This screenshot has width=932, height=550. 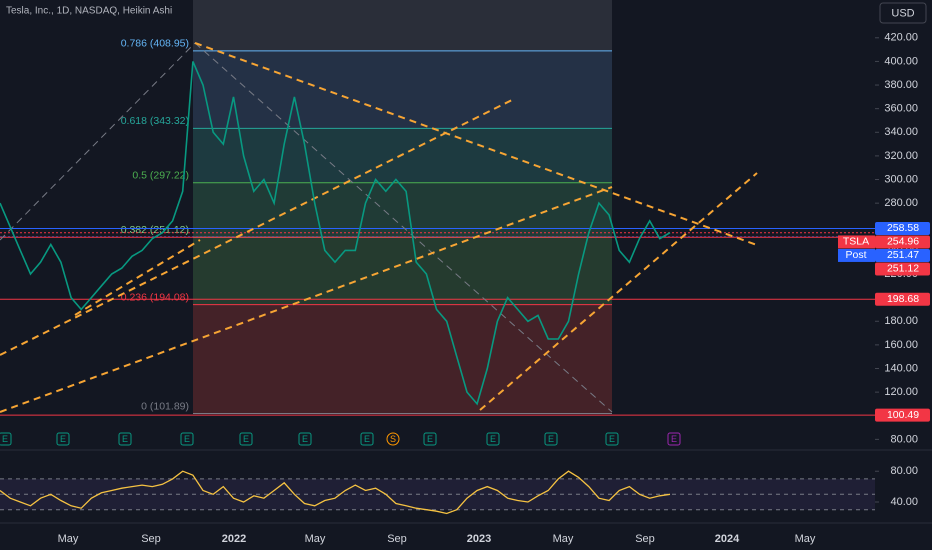 What do you see at coordinates (89, 11) in the screenshot?
I see `chart-title: Tesla, Inc., 1D, NASDAQ, Heikin Ashi` at bounding box center [89, 11].